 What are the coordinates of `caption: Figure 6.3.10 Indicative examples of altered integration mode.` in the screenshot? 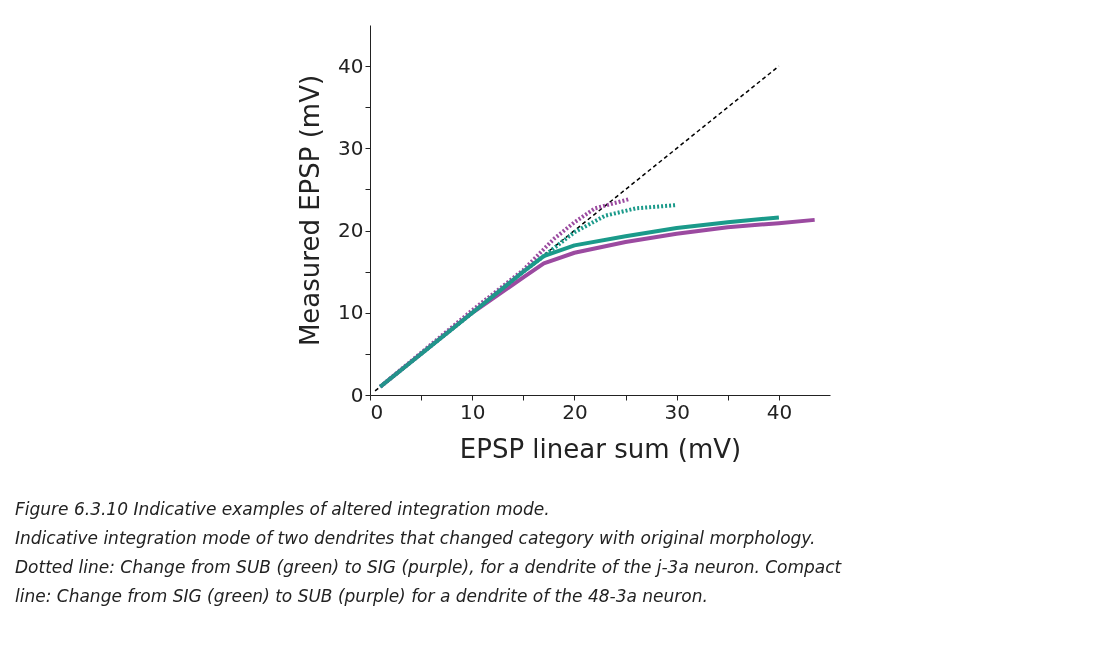 It's located at (282, 509).